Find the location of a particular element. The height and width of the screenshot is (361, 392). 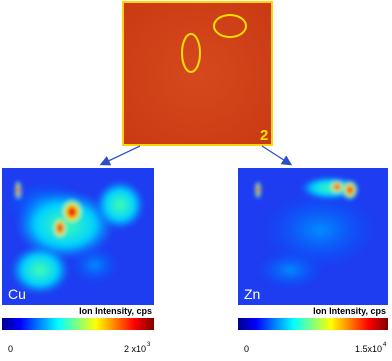

colorbar-max-exponent: 3 is located at coordinates (149, 345).